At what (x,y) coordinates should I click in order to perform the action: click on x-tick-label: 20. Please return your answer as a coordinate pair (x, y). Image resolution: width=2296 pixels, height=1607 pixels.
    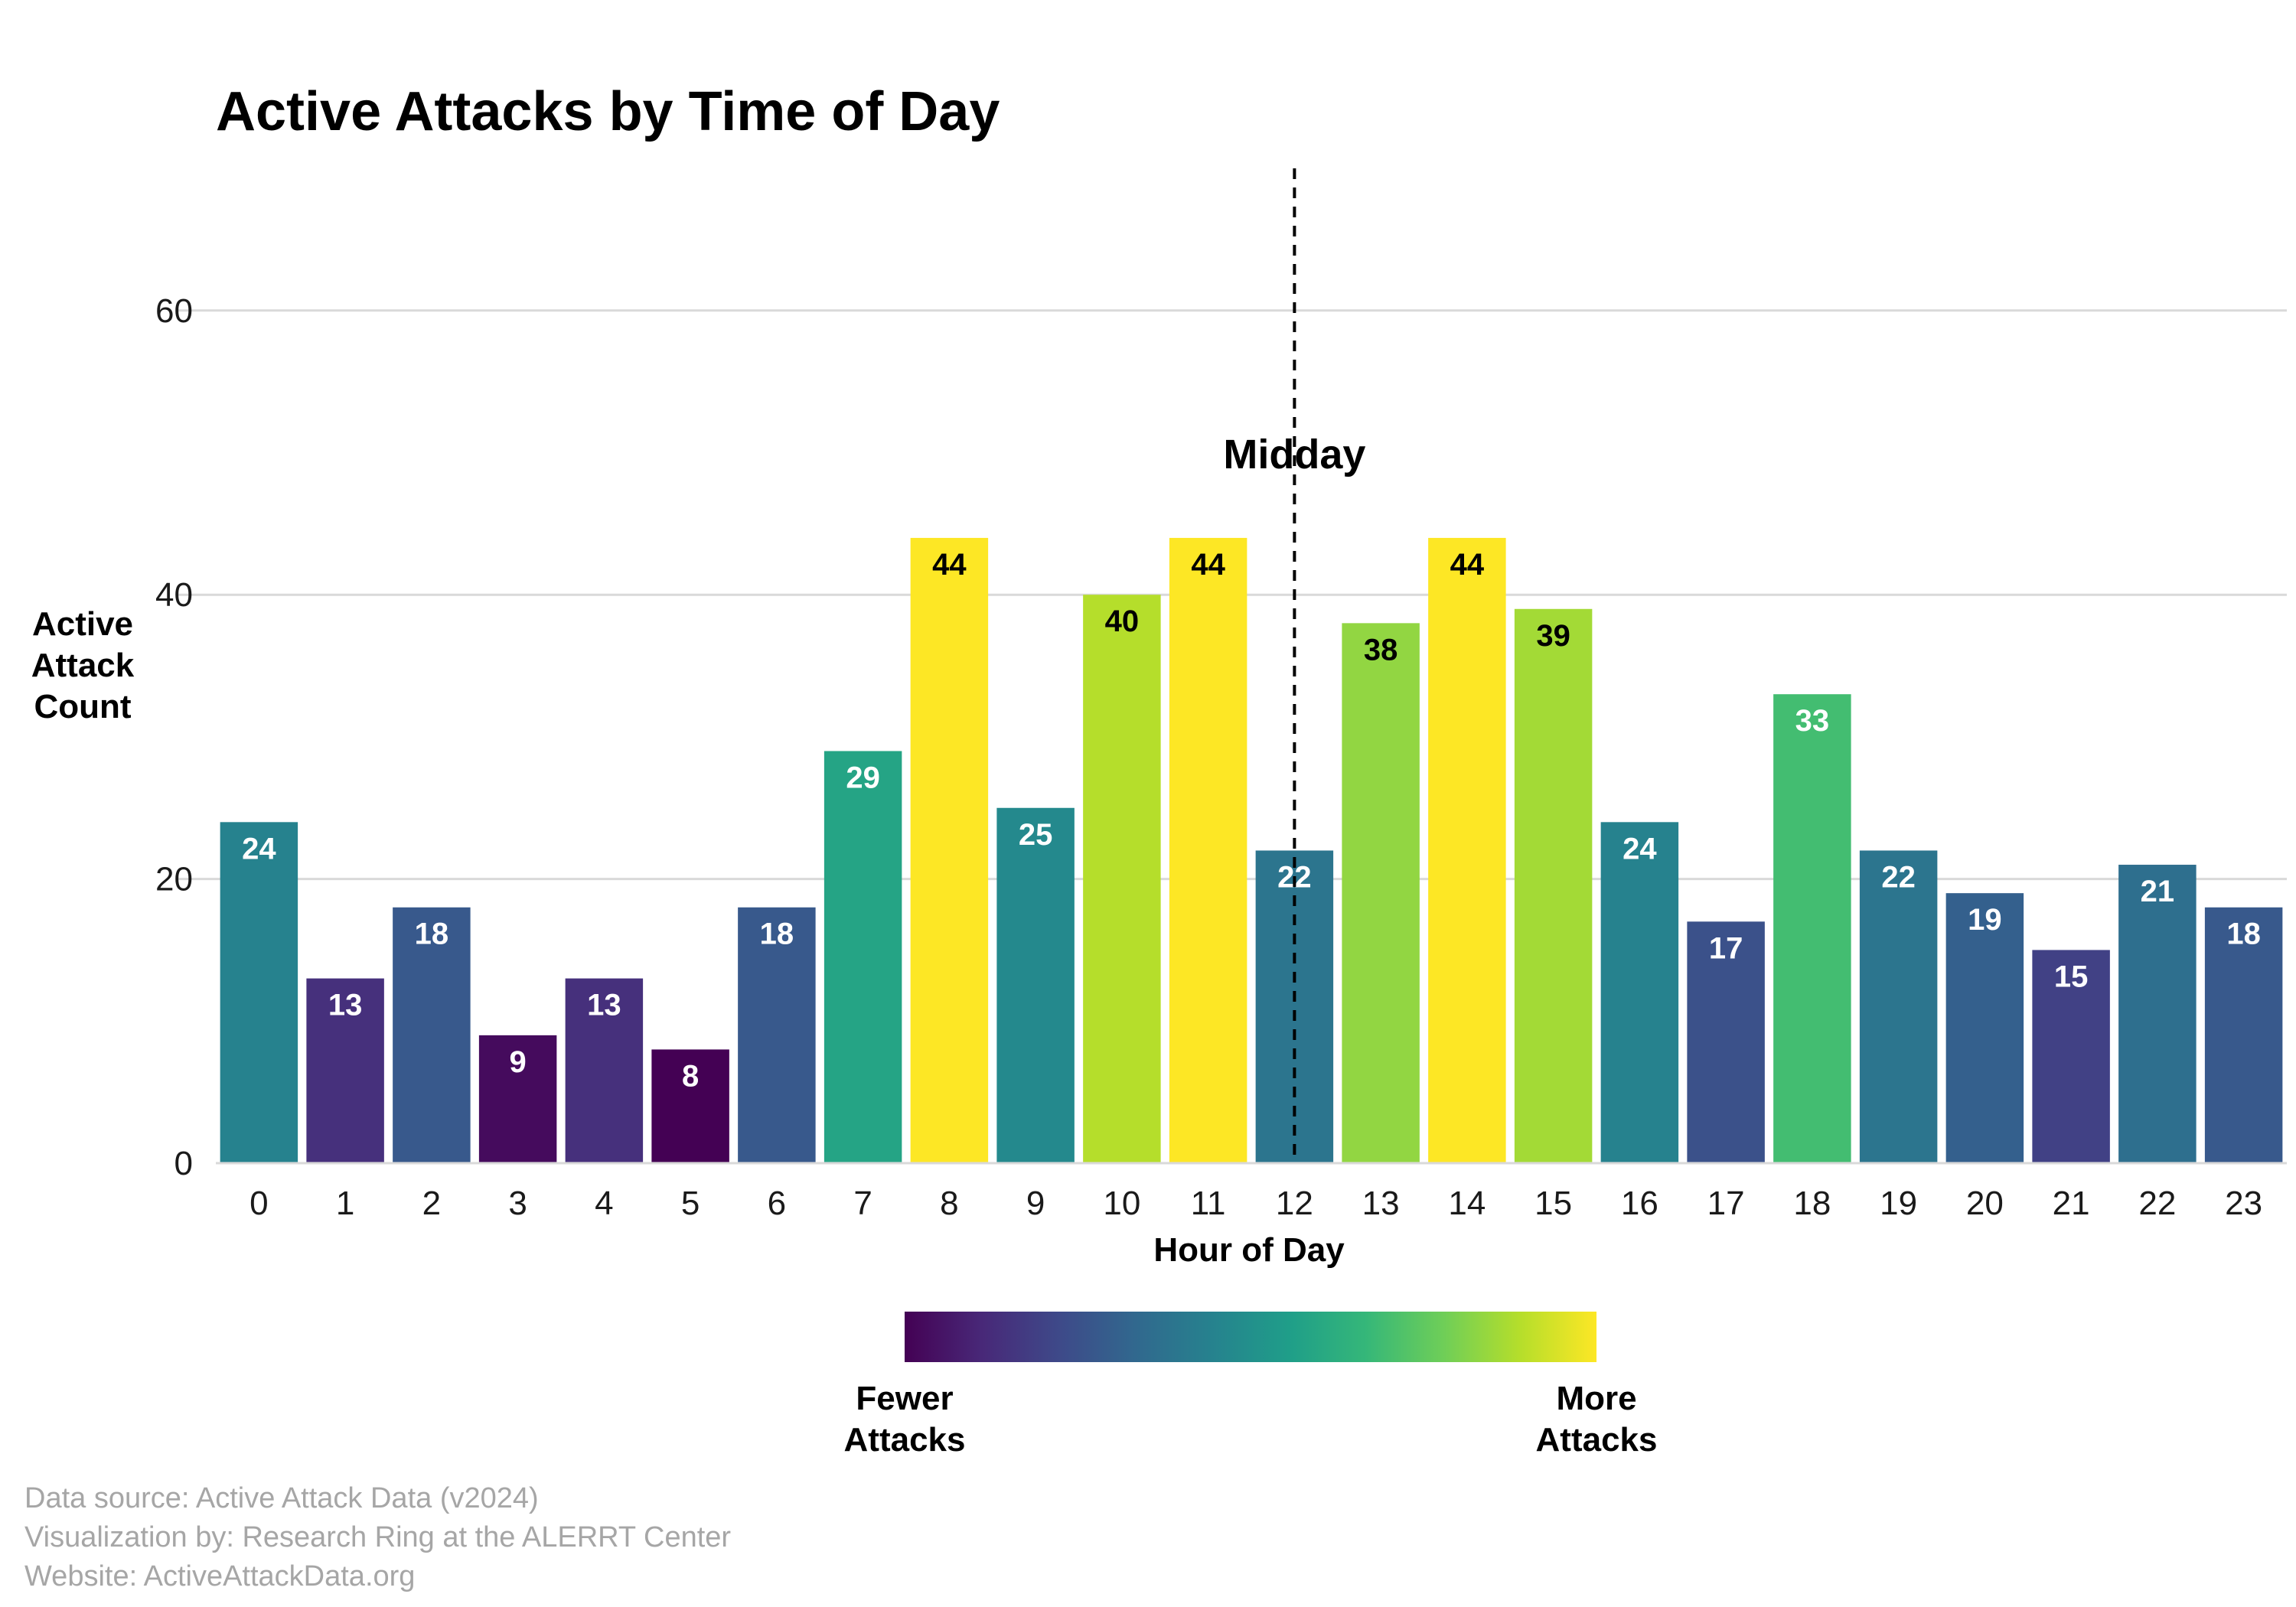
    Looking at the image, I should click on (1985, 1203).